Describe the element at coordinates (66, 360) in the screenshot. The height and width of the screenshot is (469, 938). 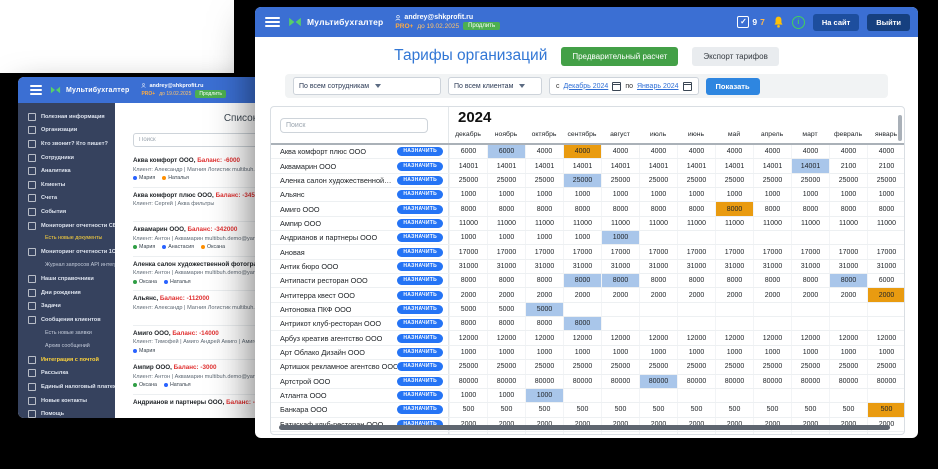
I see `sidebar-item-mail-integration: Интеграция с почтой` at that location.